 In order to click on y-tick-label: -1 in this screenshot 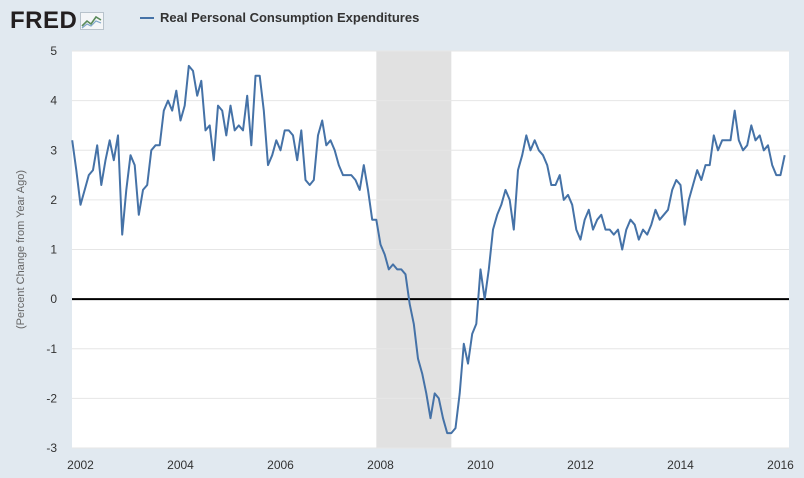, I will do `click(51, 349)`.